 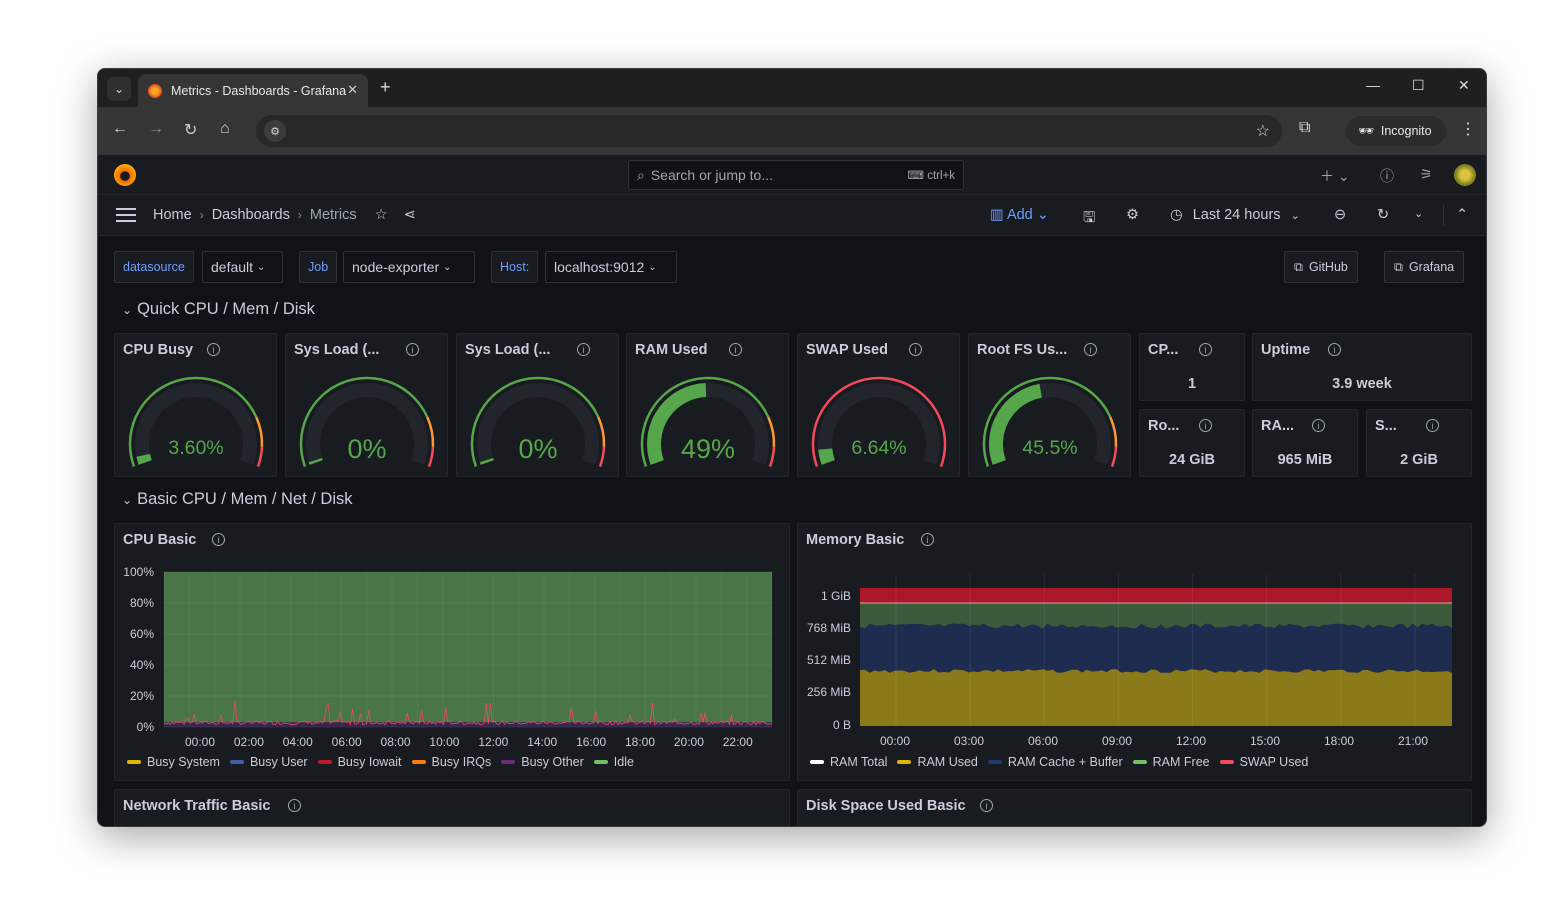 I want to click on stat-panel-uptime: Uptime i 3.9 week, so click(x=1362, y=367).